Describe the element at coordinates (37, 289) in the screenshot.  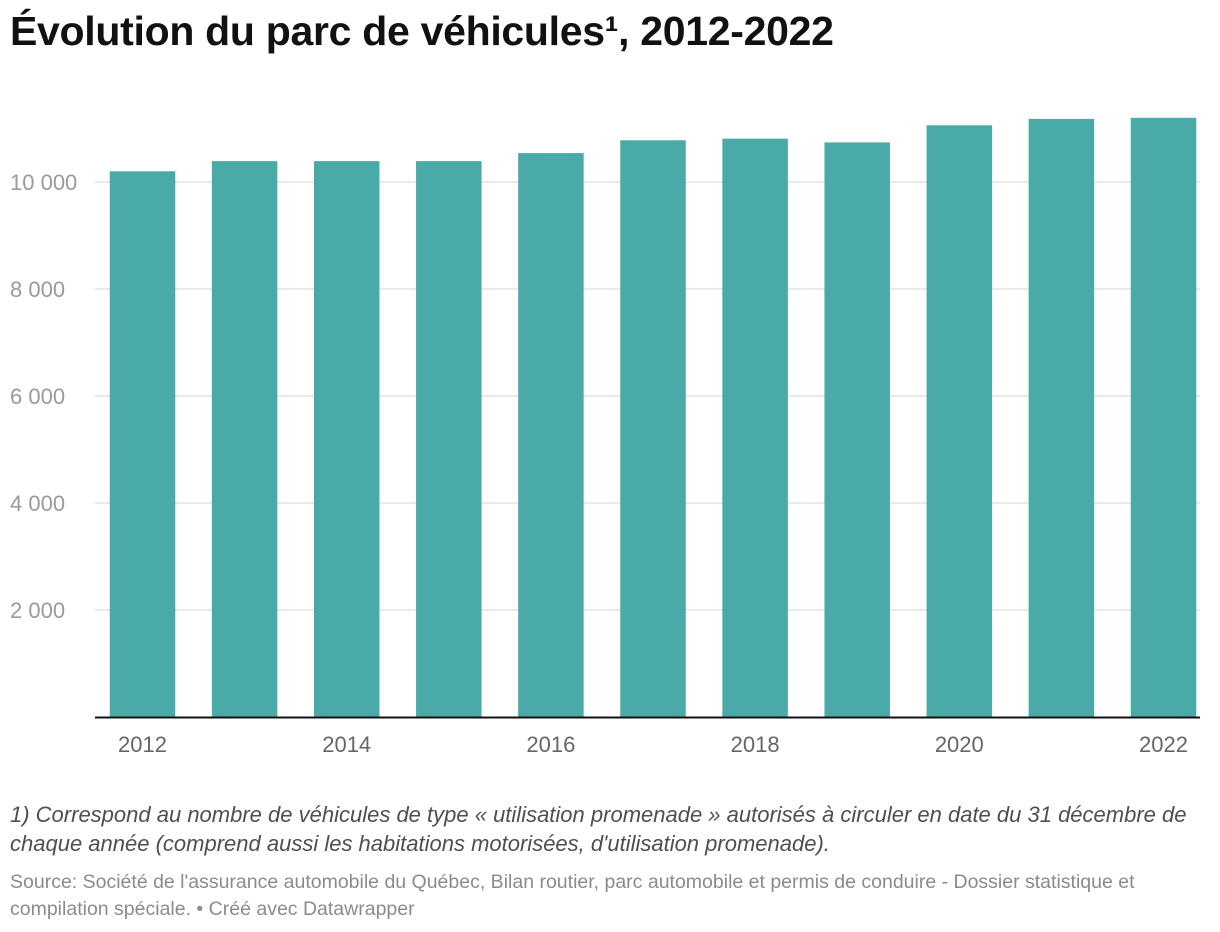
I see `y-tick-label: 8 000` at that location.